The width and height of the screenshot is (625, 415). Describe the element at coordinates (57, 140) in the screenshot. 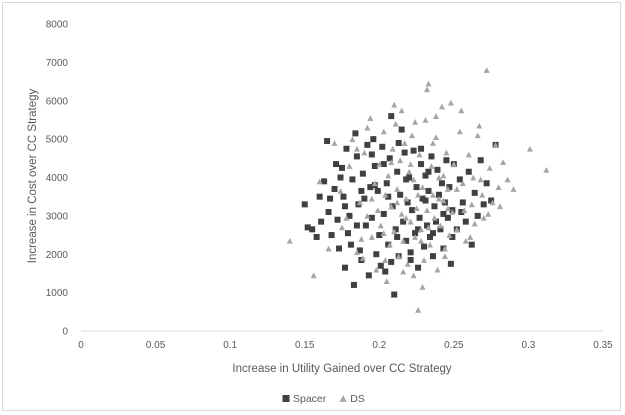

I see `y-tick-label: 5000` at that location.